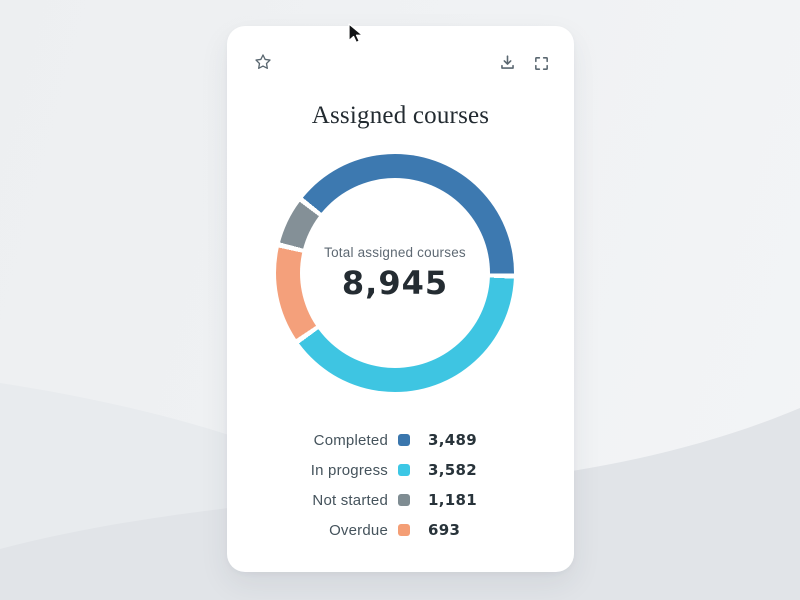  I want to click on card-title: Assigned courses, so click(400, 115).